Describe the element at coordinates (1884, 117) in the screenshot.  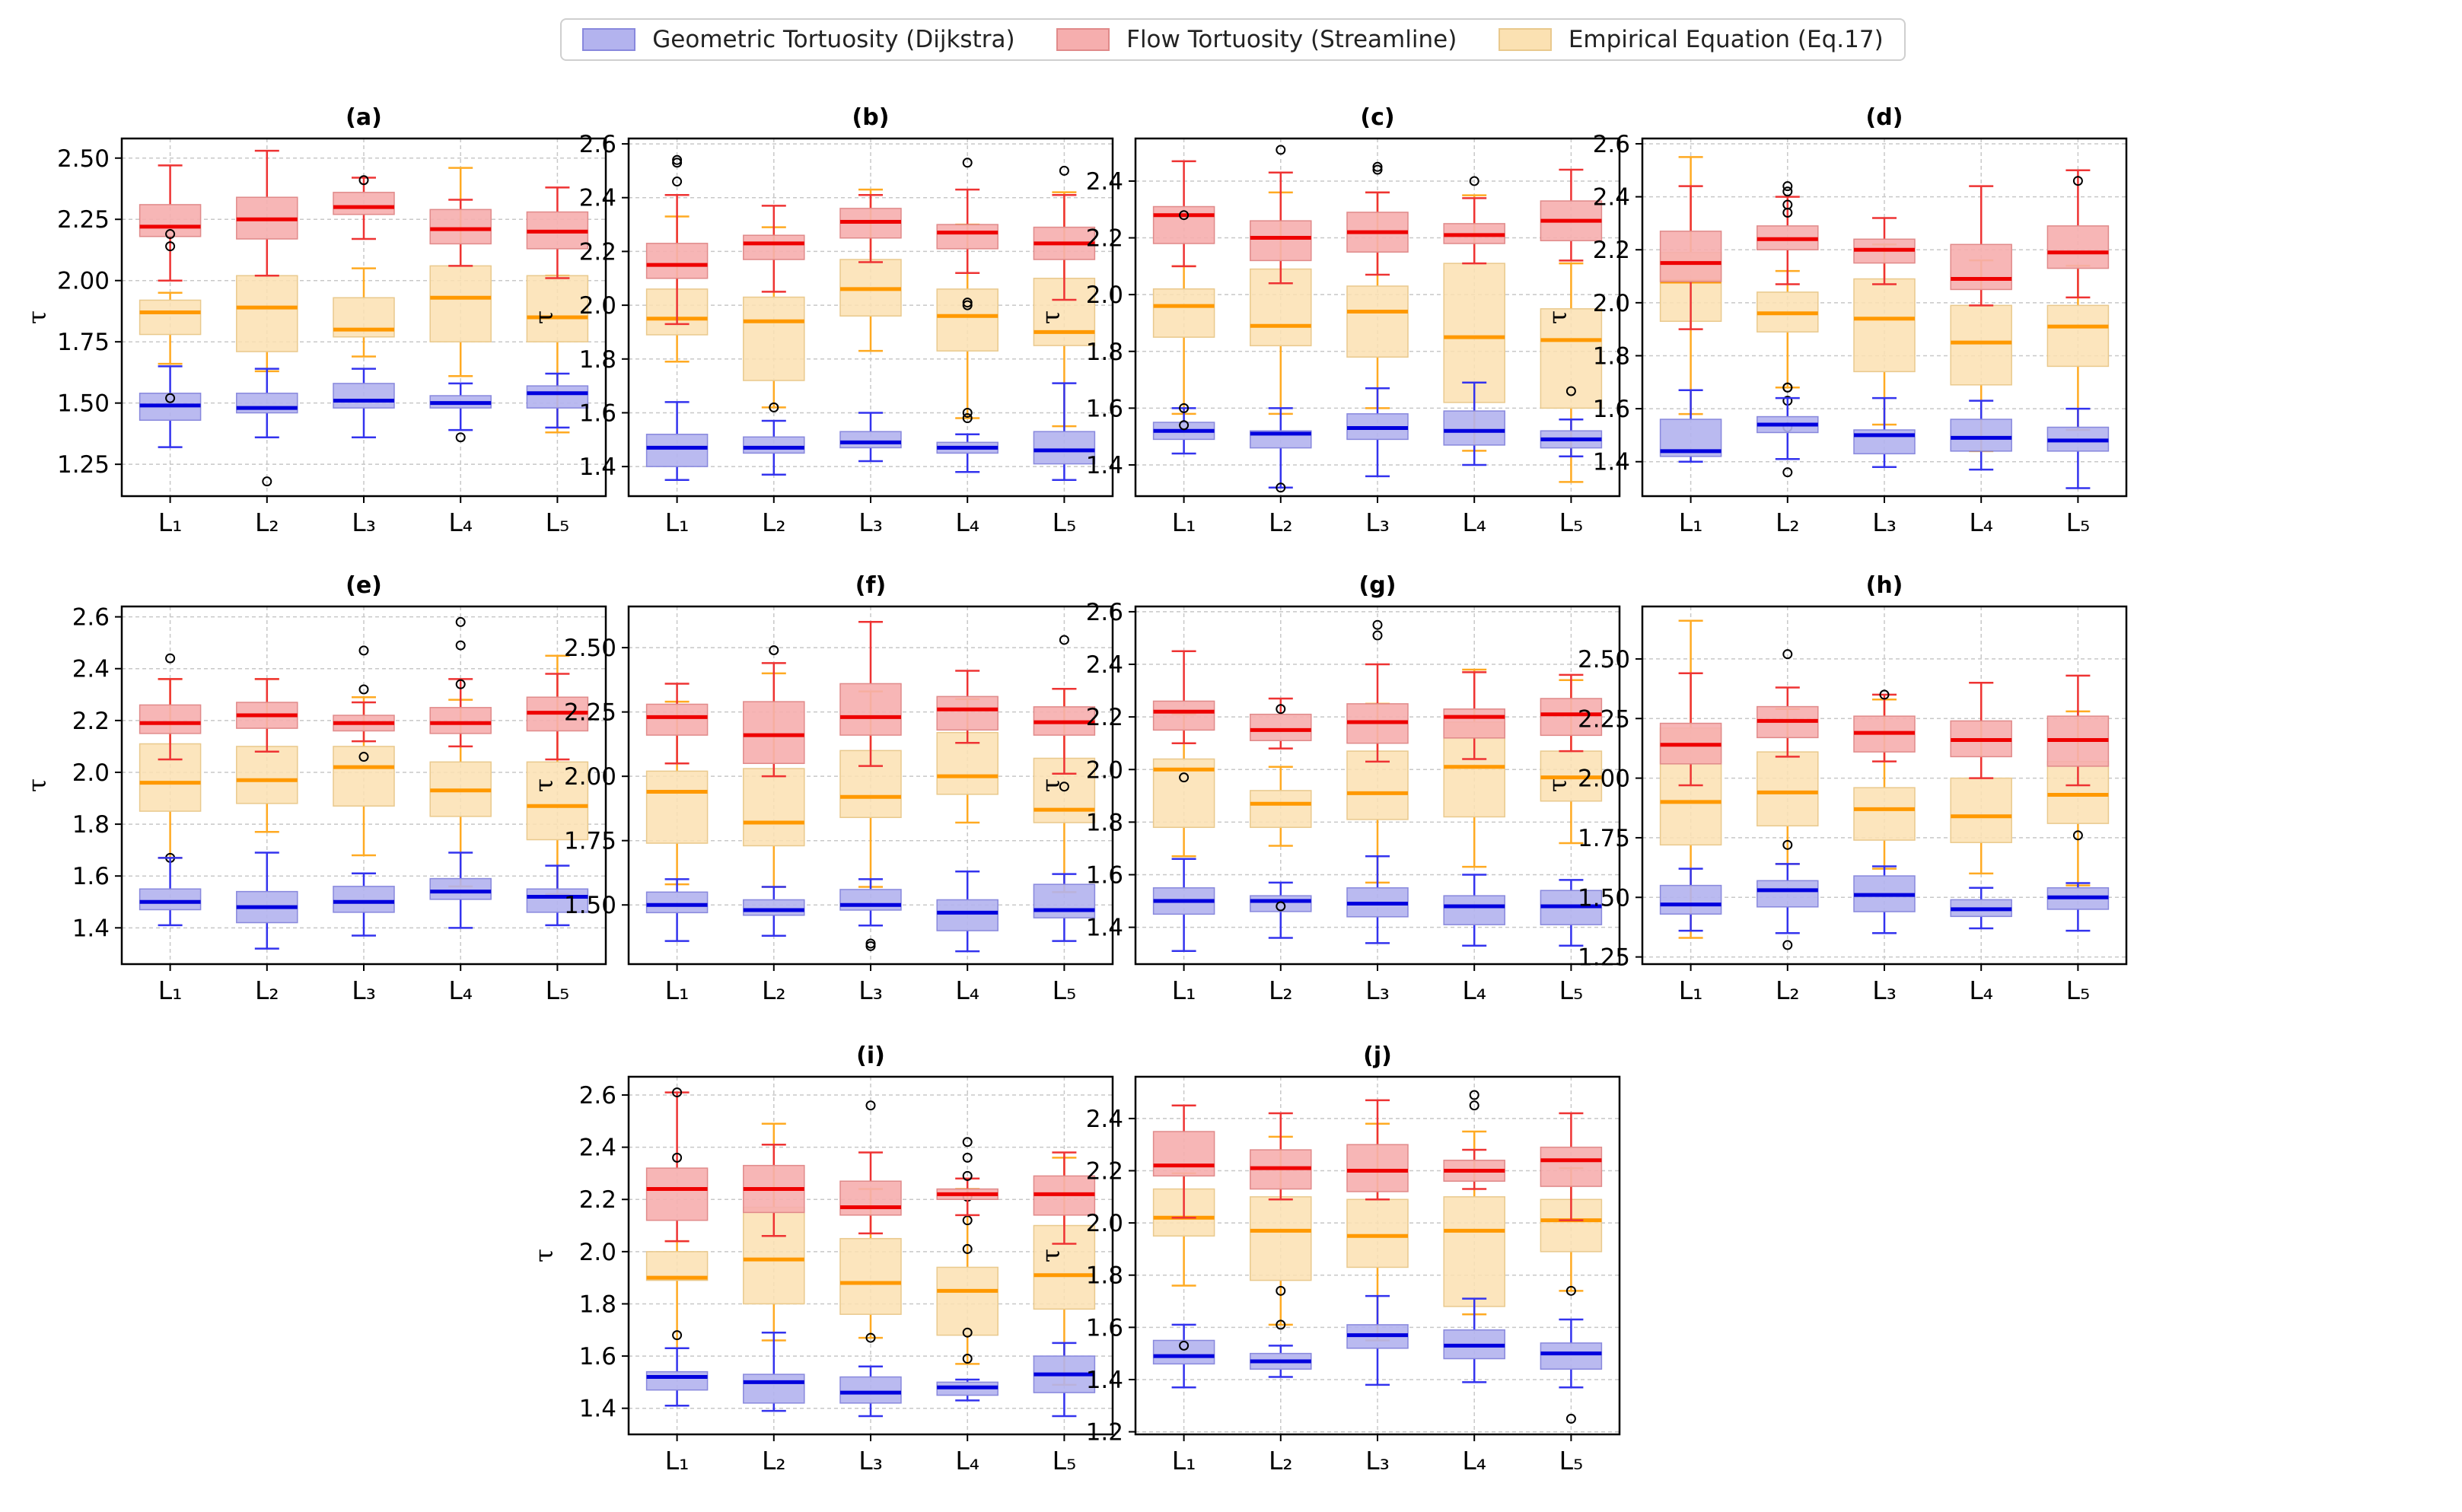
I see `panel-title: (d)` at that location.